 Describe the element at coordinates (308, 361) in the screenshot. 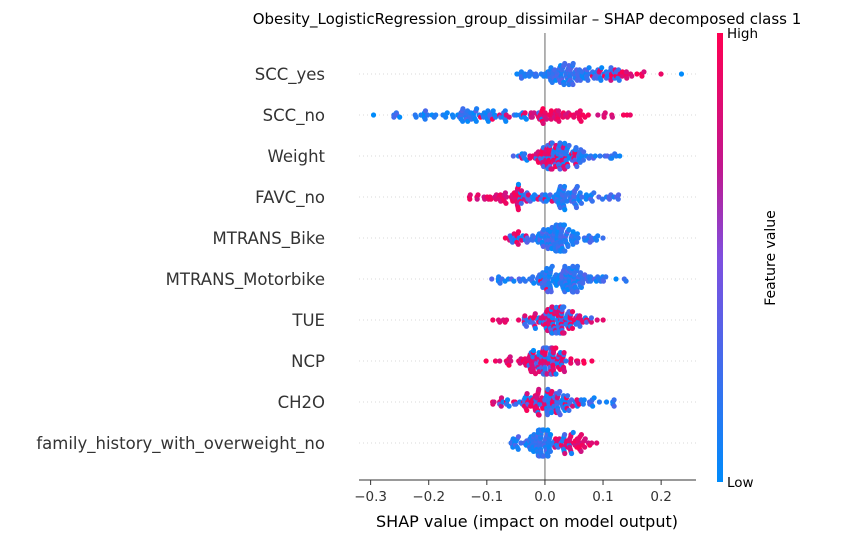

I see `feature-label: NCP` at that location.